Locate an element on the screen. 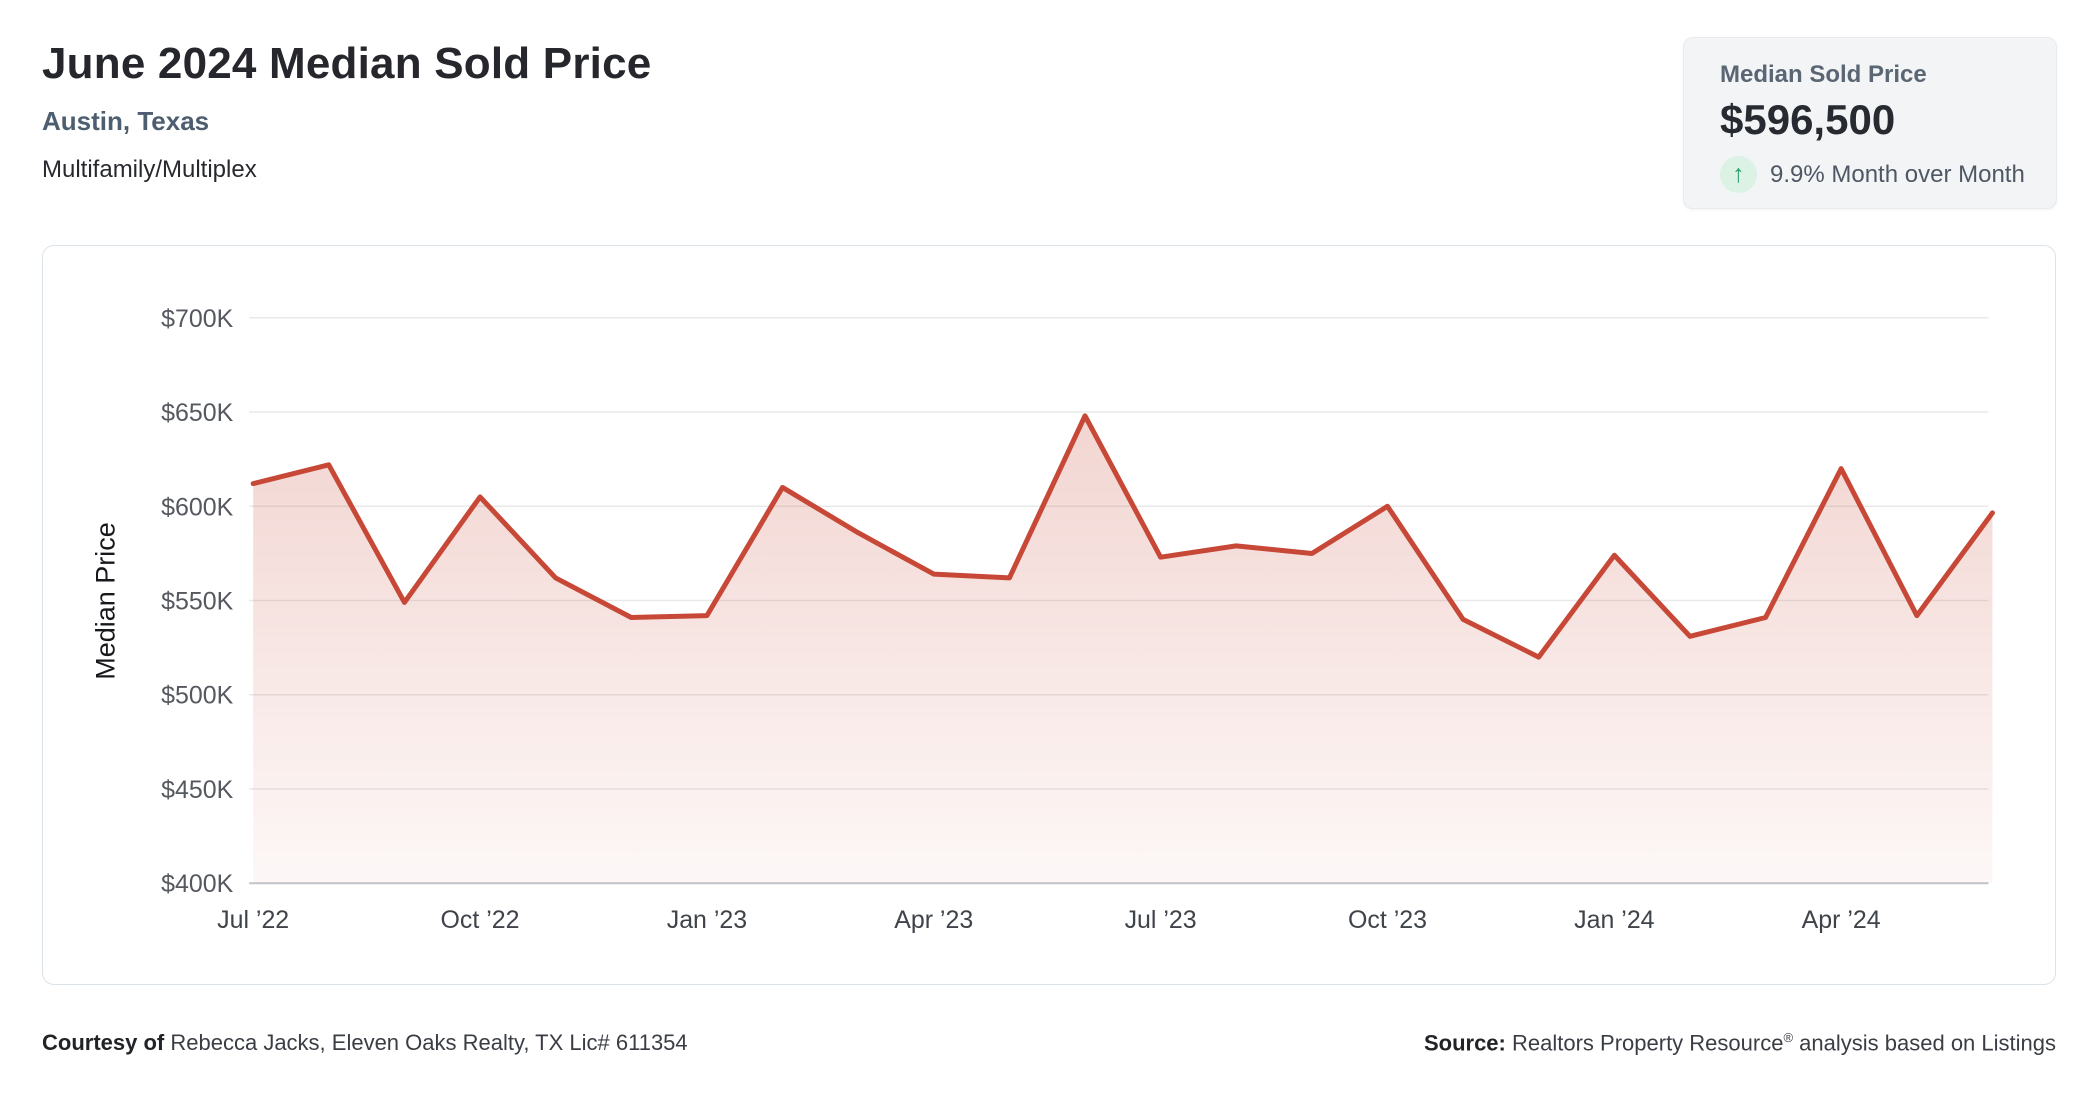 The height and width of the screenshot is (1100, 2096). y-tick-label: $700K is located at coordinates (197, 319).